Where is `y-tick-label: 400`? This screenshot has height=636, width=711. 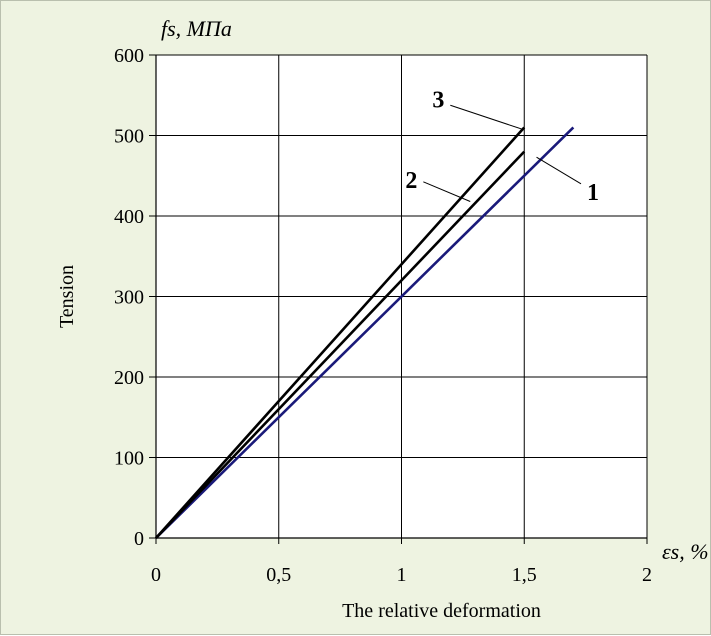
y-tick-label: 400 is located at coordinates (129, 217).